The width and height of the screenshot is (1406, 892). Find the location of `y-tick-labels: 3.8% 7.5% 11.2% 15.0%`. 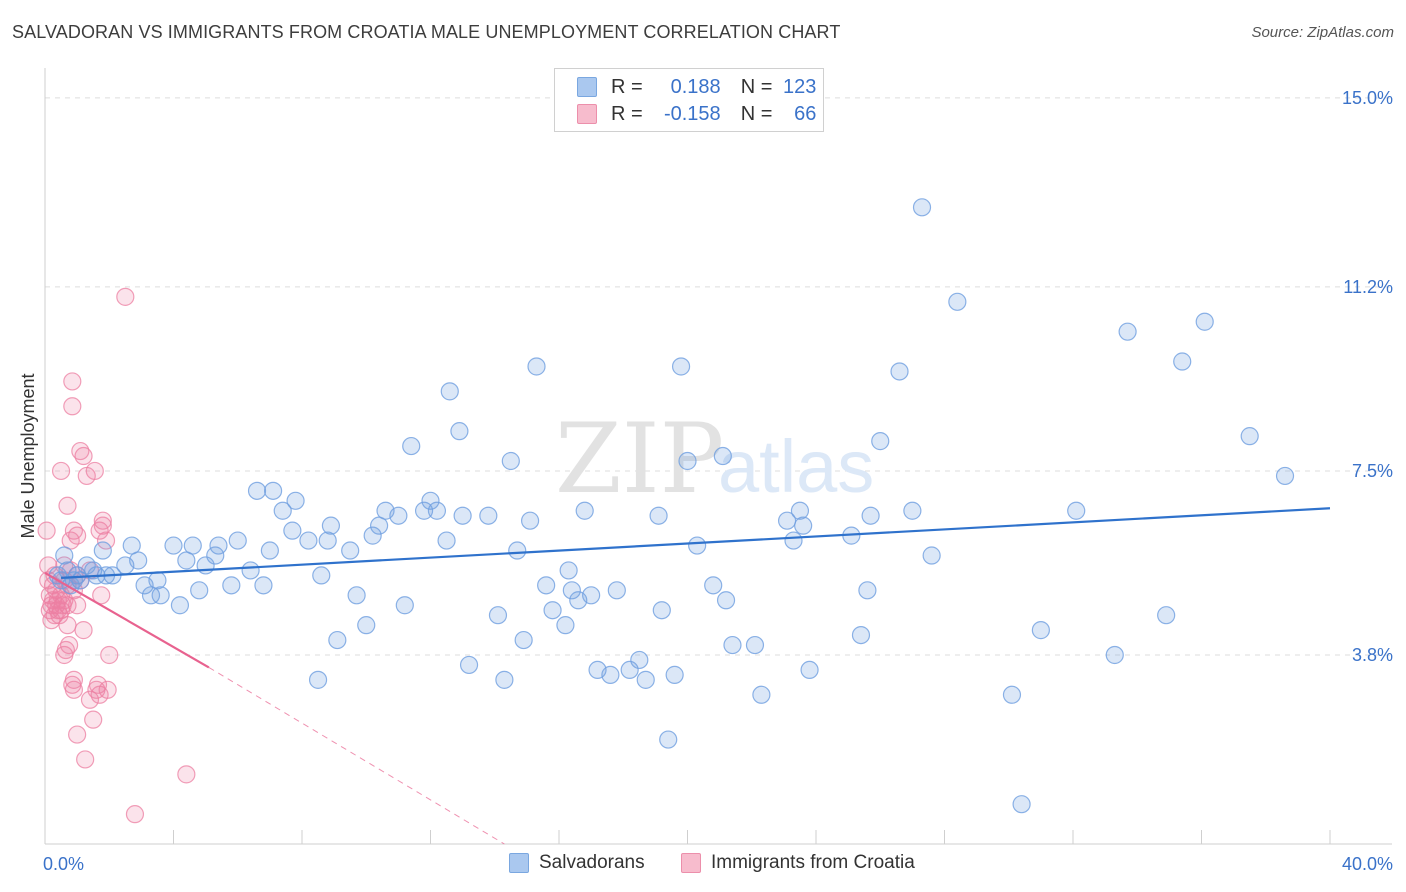

y-tick-labels: 3.8% 7.5% 11.2% 15.0% is located at coordinates (1367, 376).